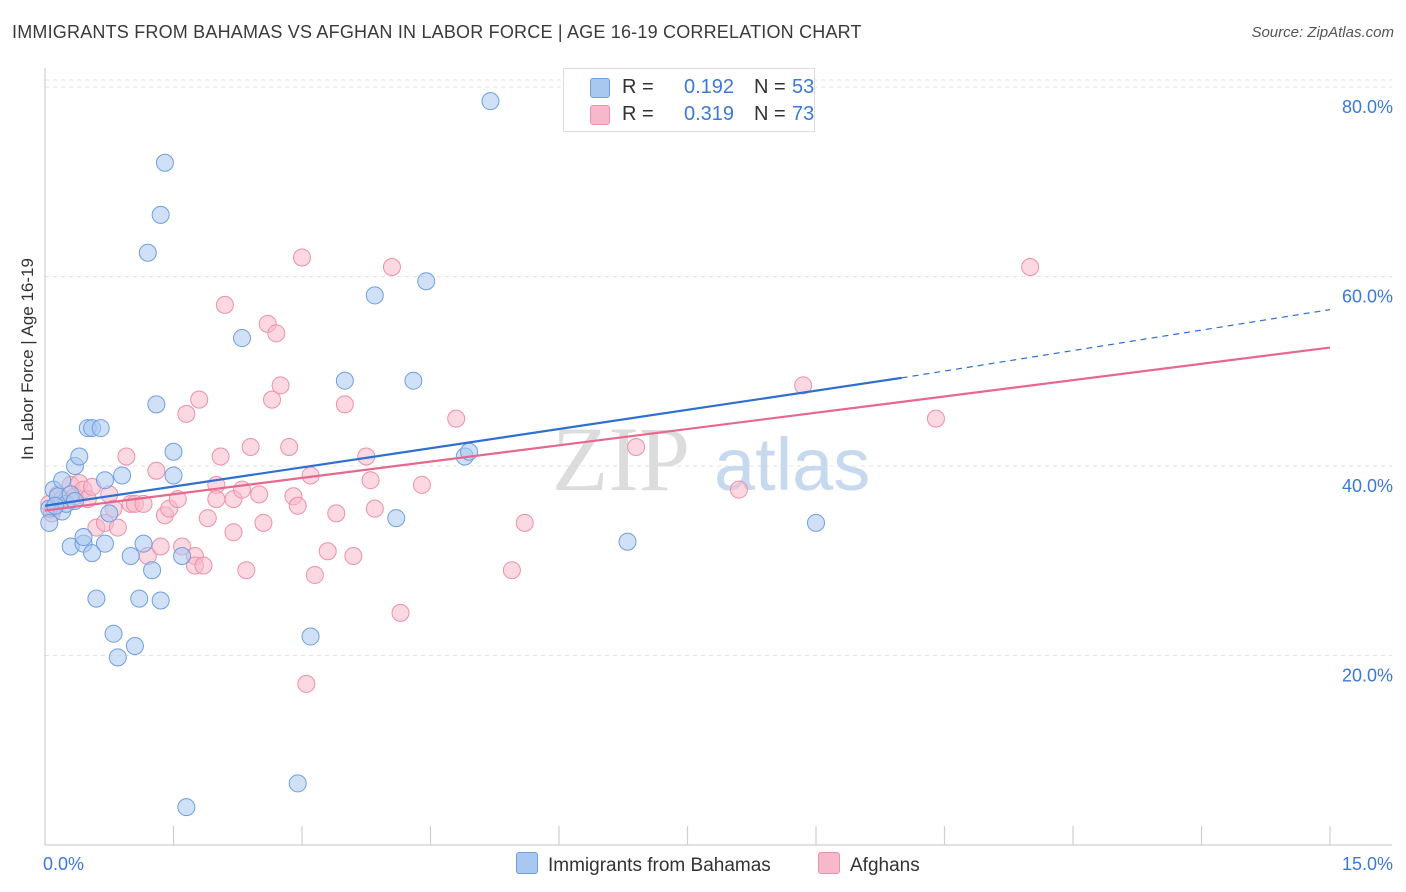  Describe the element at coordinates (527, 863) in the screenshot. I see `bottom-legend-swatch-bahamas` at that location.